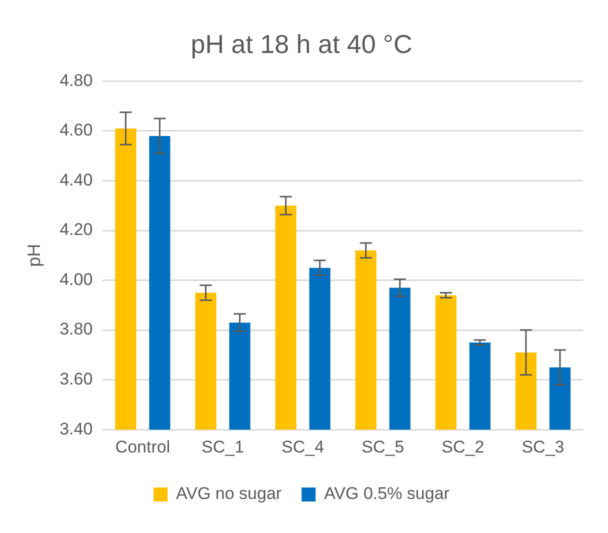 Image resolution: width=608 pixels, height=533 pixels. Describe the element at coordinates (76, 80) in the screenshot. I see `y-tick-label: 4.80` at that location.